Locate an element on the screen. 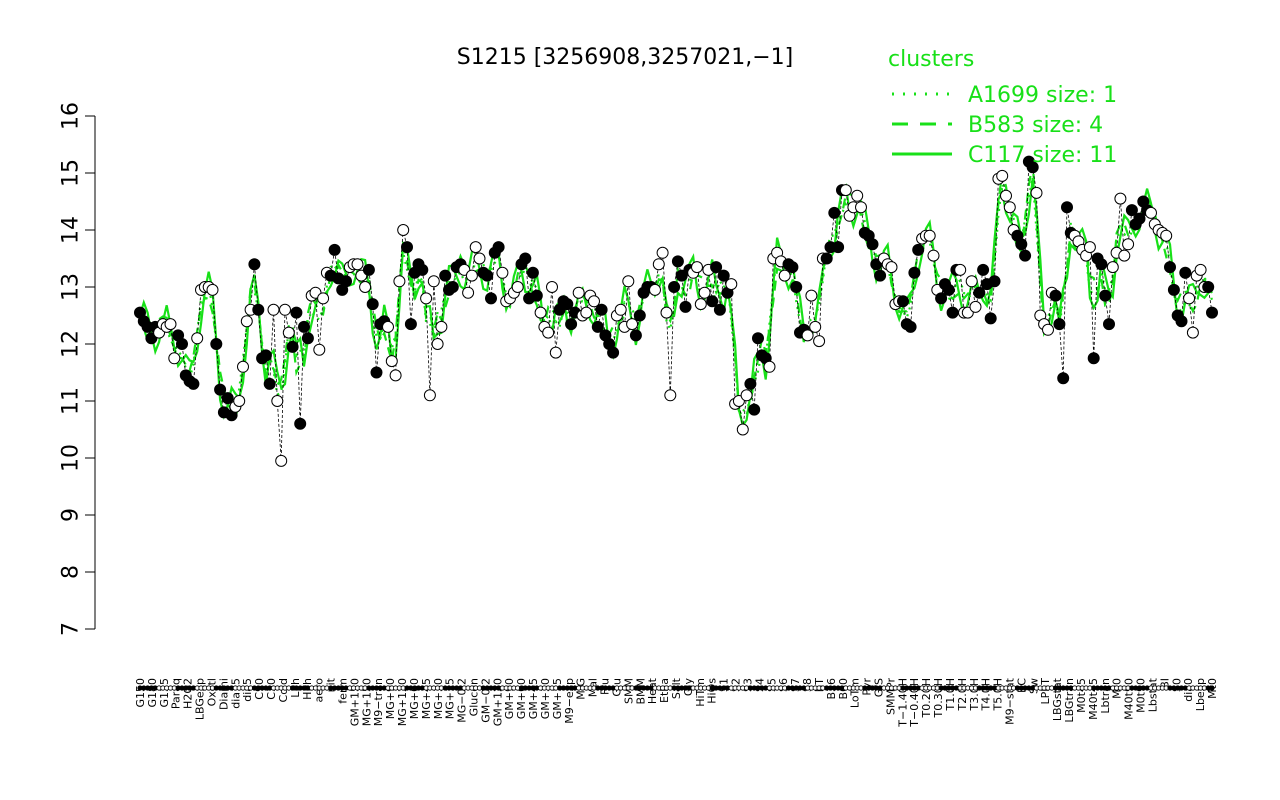  x-tick-label: BI is located at coordinates (1164, 683).